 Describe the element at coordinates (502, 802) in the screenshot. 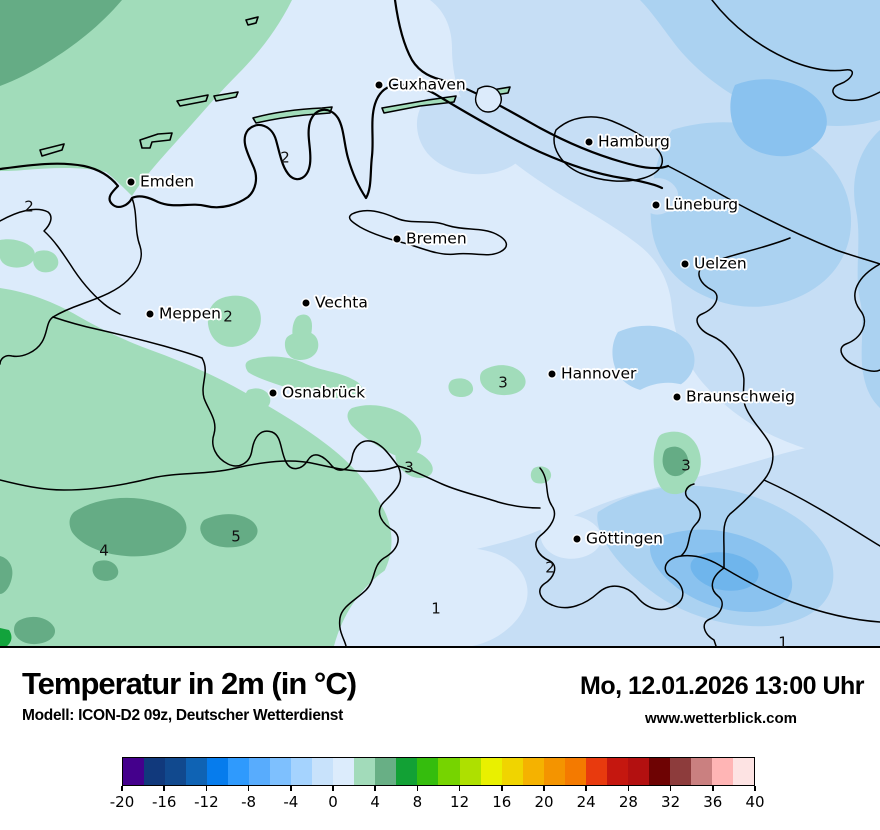

I see `colorbar-ticklabel: 16` at that location.